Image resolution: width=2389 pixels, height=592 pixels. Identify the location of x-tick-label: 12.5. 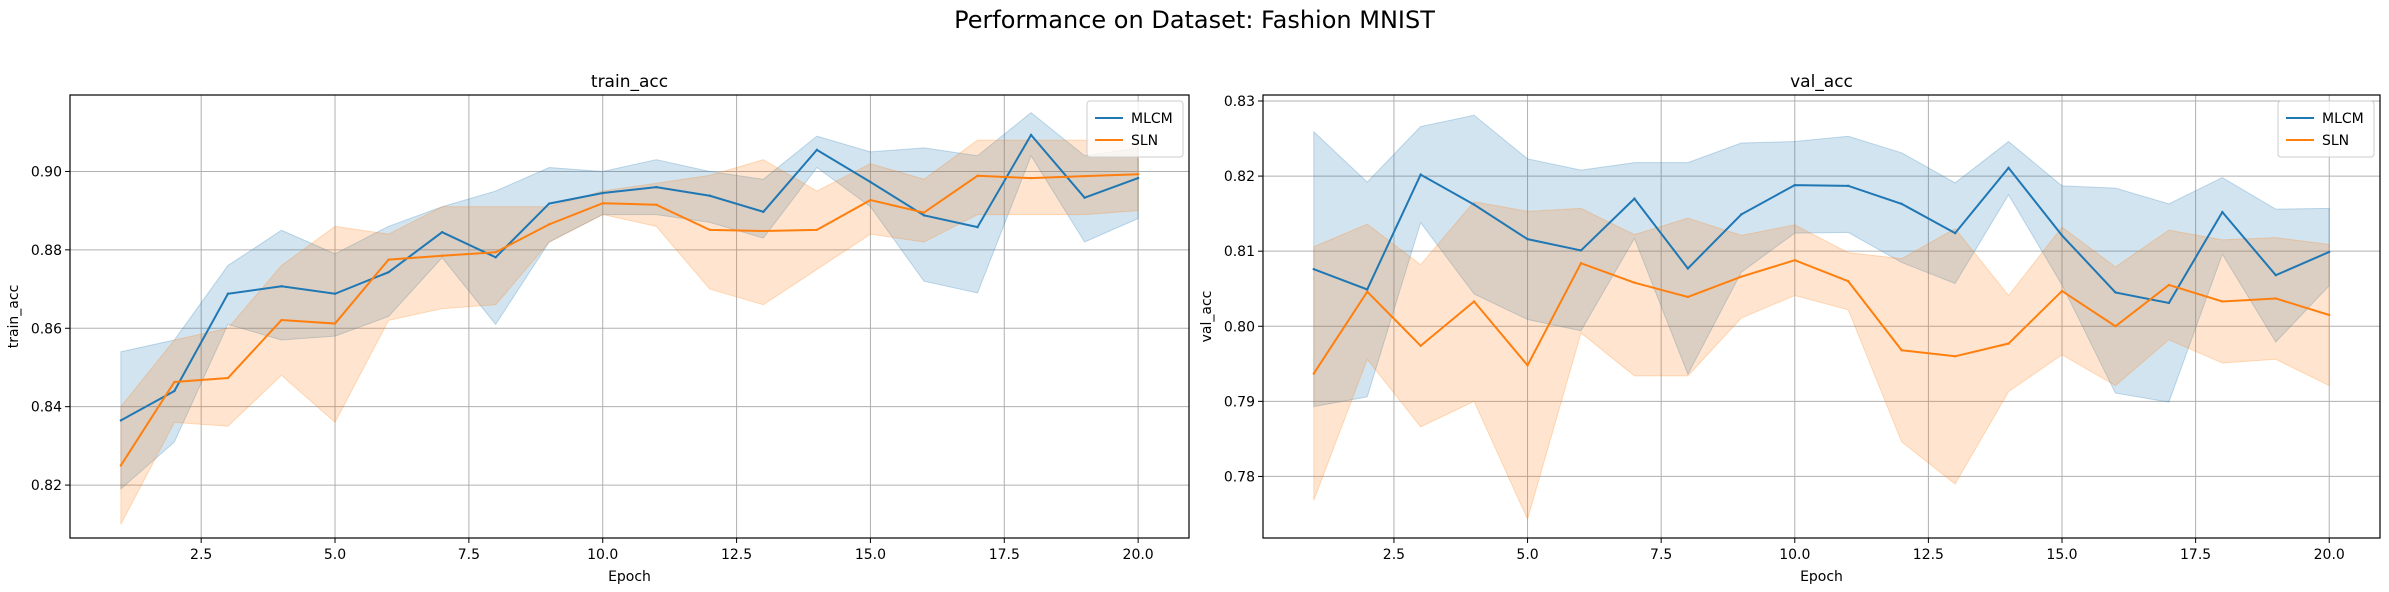
(1928, 555).